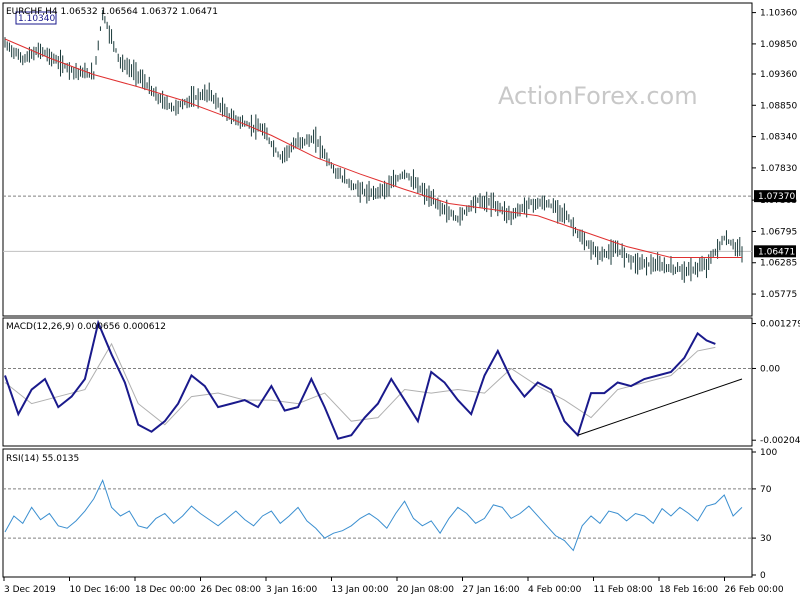  I want to click on current-price-label: 1.06471, so click(776, 252).